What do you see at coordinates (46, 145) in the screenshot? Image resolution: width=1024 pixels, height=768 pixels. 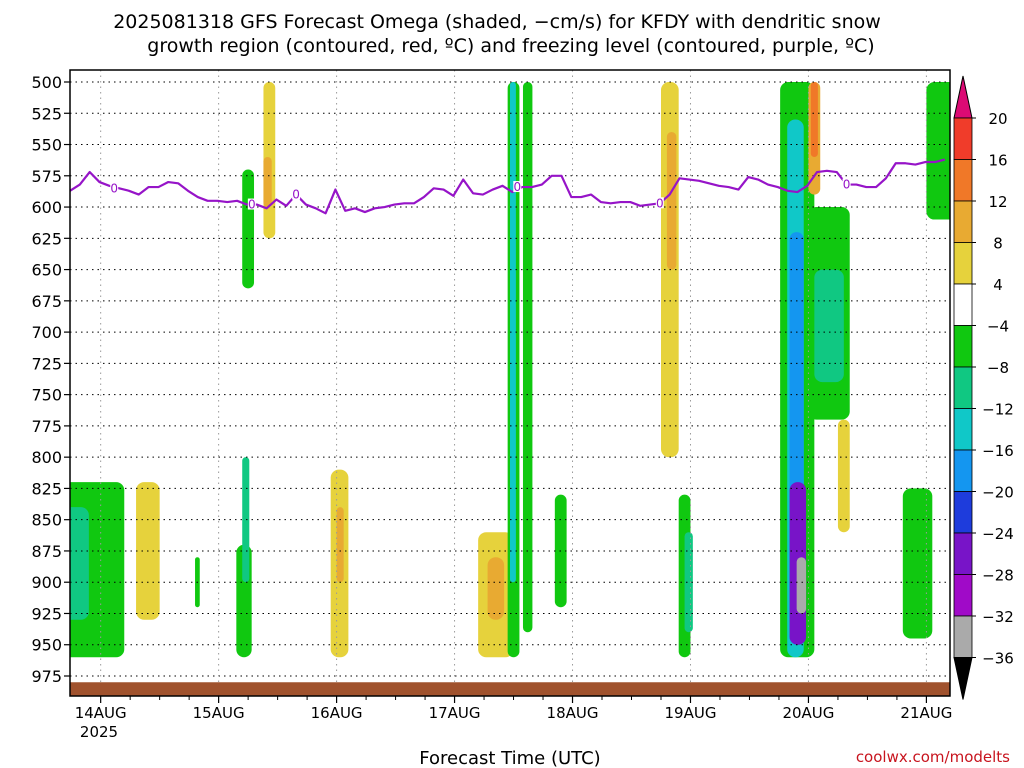 I see `y-tick-label-550: 550` at bounding box center [46, 145].